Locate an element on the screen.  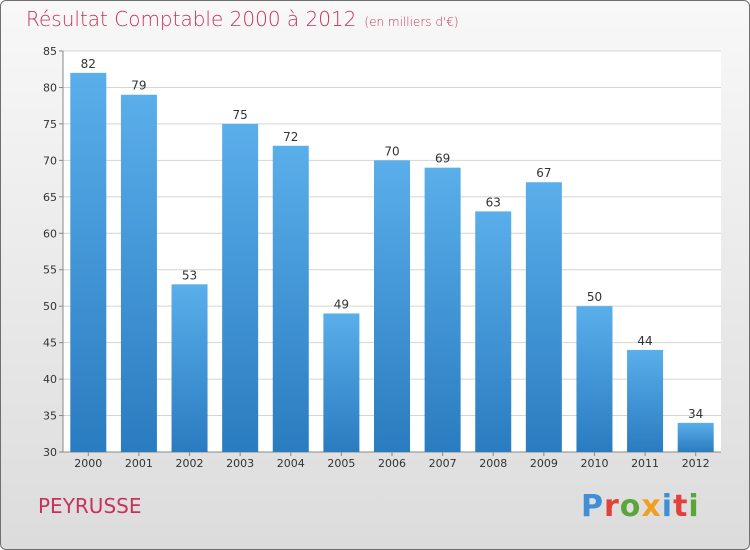
bar-value-label: 53 is located at coordinates (189, 275).